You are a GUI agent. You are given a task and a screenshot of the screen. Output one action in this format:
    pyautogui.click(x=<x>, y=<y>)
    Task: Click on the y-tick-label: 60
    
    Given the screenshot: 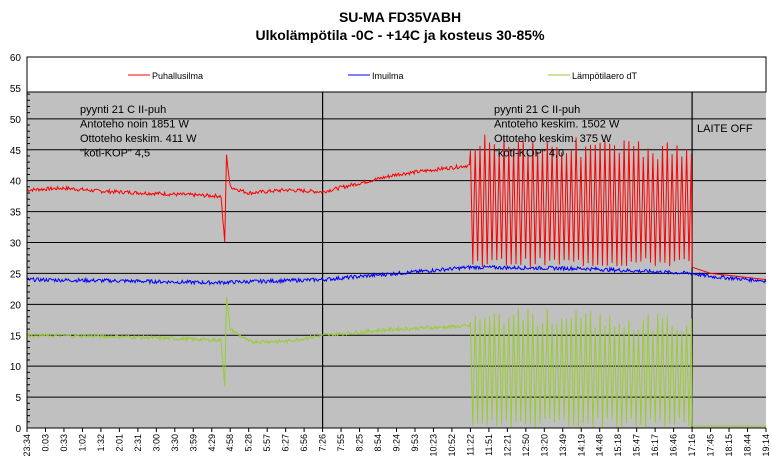 What is the action you would take?
    pyautogui.click(x=16, y=58)
    